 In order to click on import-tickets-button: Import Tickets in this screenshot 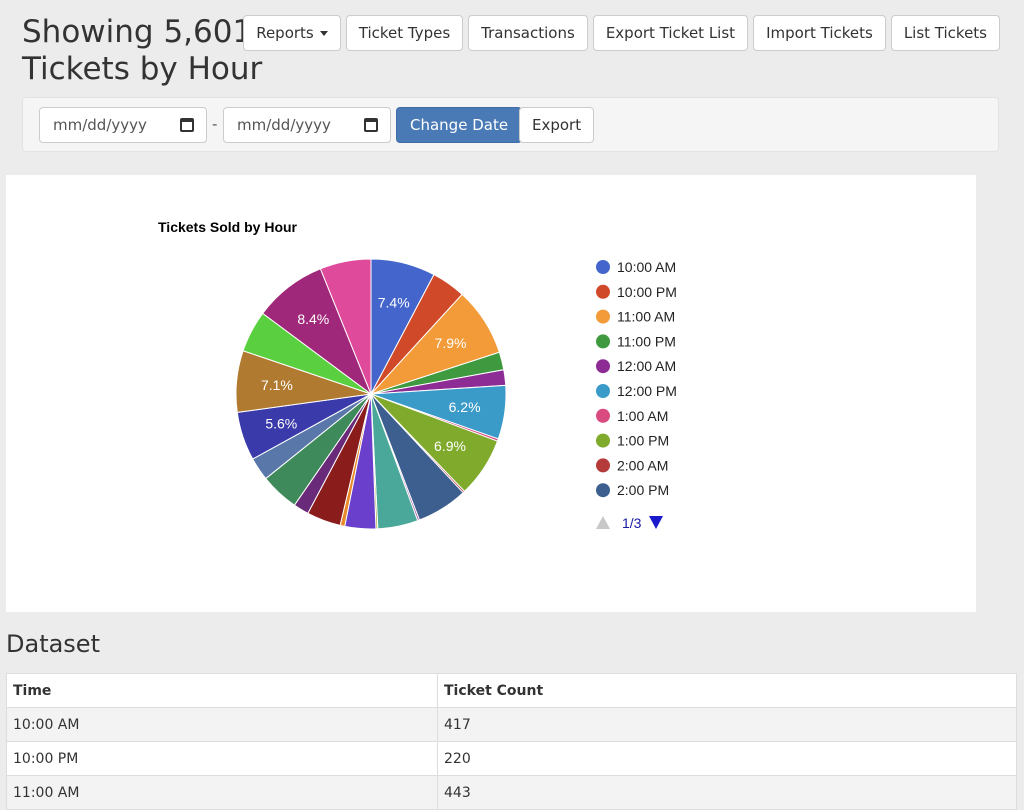, I will do `click(819, 33)`.